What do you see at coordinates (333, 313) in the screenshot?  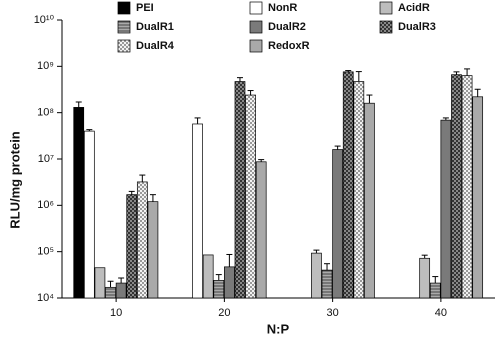 I see `x-tick-label: 30` at bounding box center [333, 313].